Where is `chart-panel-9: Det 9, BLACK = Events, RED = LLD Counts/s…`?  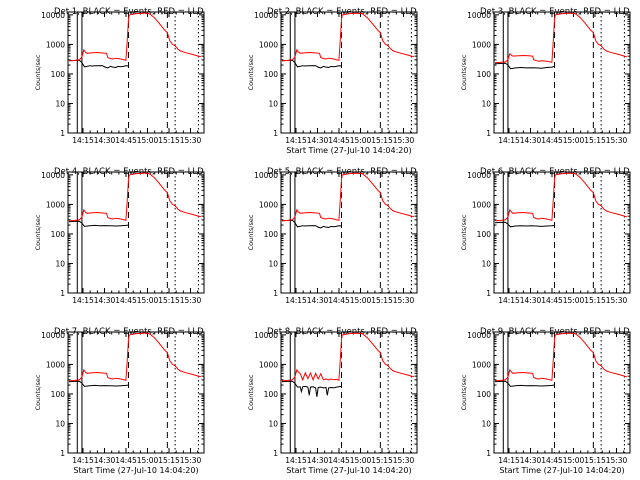 chart-panel-9: Det 9, BLACK = Events, RED = LLD Counts/s… is located at coordinates (545, 401).